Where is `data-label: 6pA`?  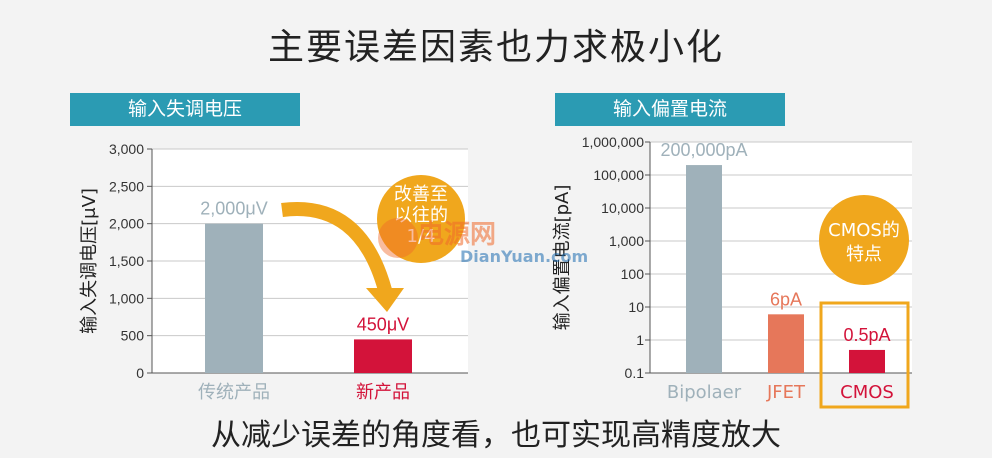
data-label: 6pA is located at coordinates (786, 299).